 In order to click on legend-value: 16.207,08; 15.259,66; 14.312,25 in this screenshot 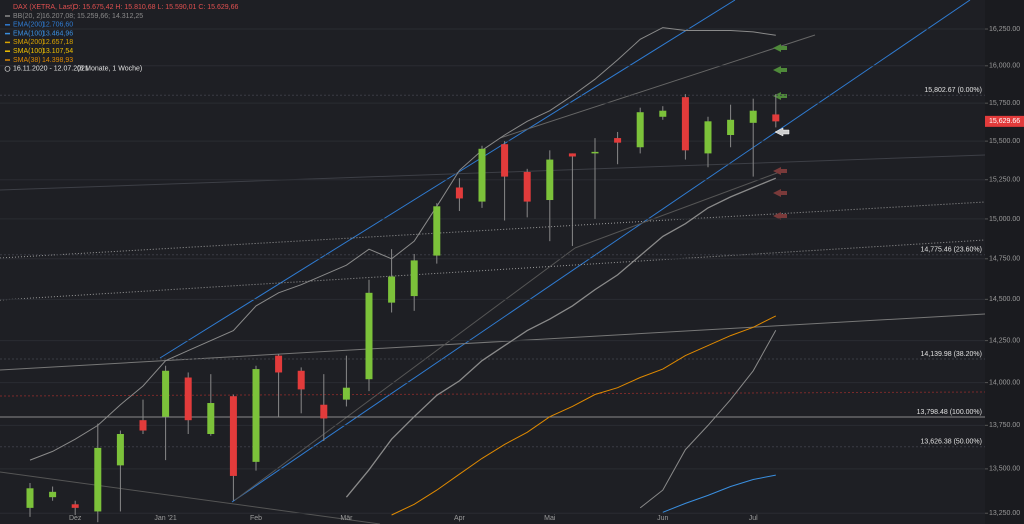, I will do `click(92, 16)`.